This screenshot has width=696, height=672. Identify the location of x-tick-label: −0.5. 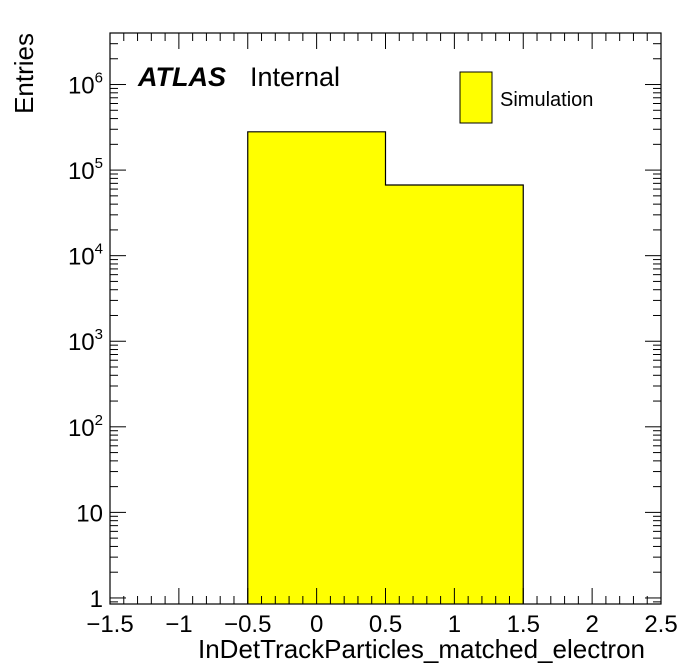
(247, 624).